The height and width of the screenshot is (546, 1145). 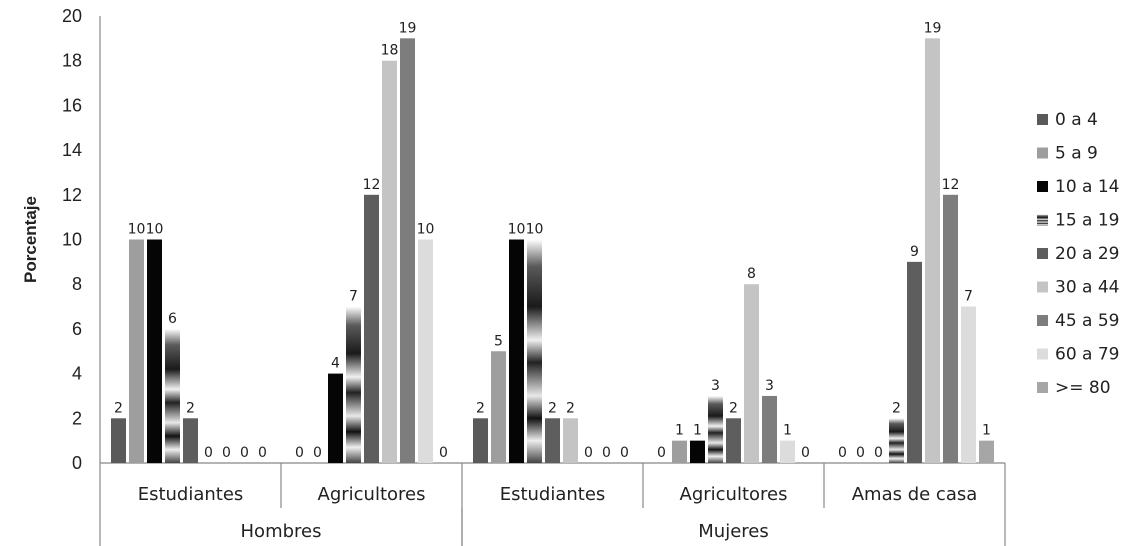 What do you see at coordinates (498, 341) in the screenshot?
I see `bar-value-label: 5` at bounding box center [498, 341].